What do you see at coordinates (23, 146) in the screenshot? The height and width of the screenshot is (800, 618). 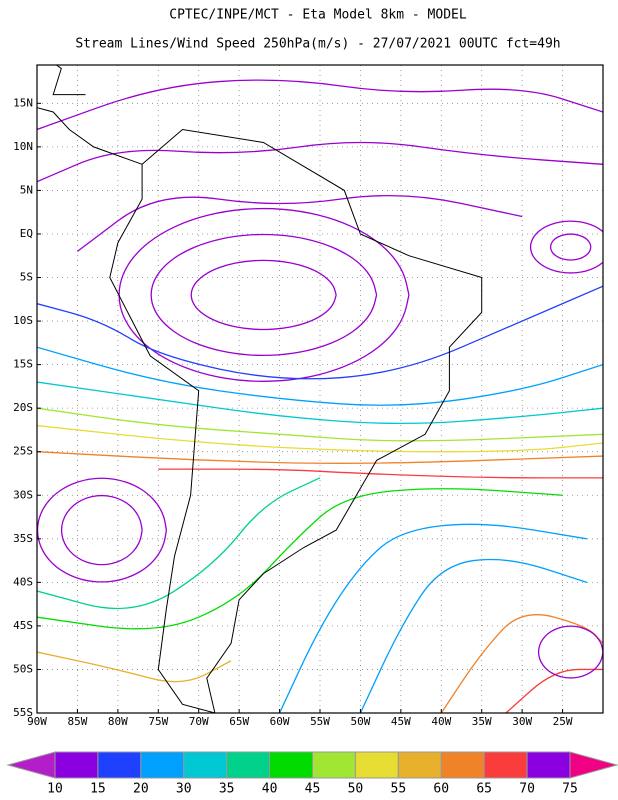 I see `y-tick-label: 10N` at bounding box center [23, 146].